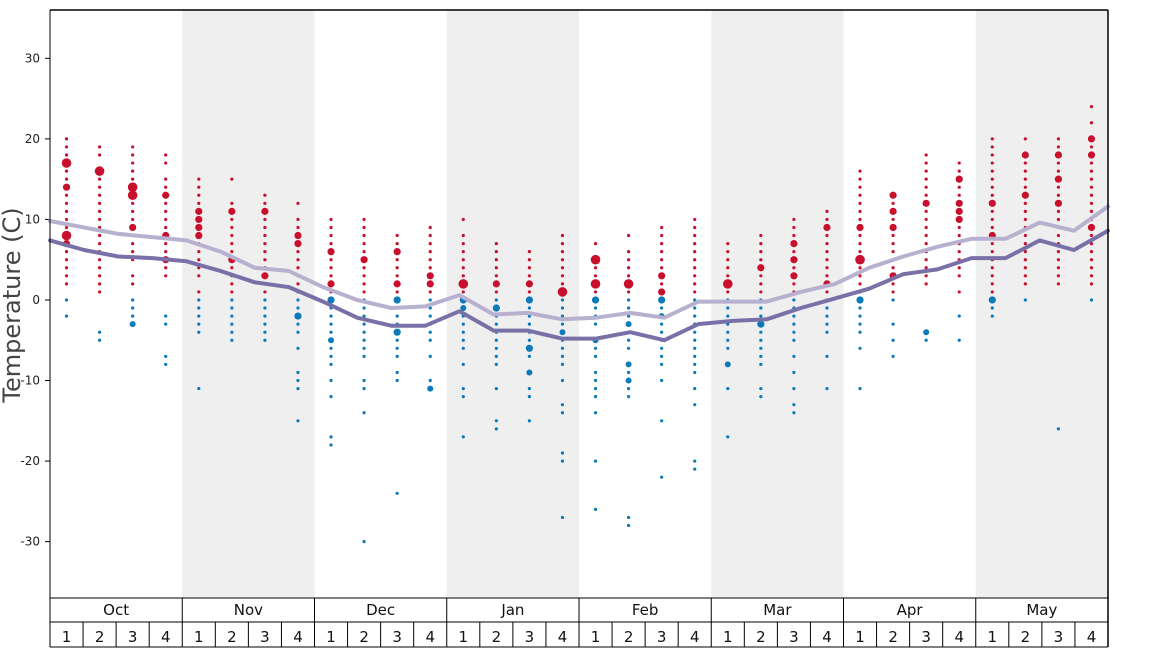 Image resolution: width=1168 pixels, height=648 pixels. I want to click on month-label: Feb, so click(645, 610).